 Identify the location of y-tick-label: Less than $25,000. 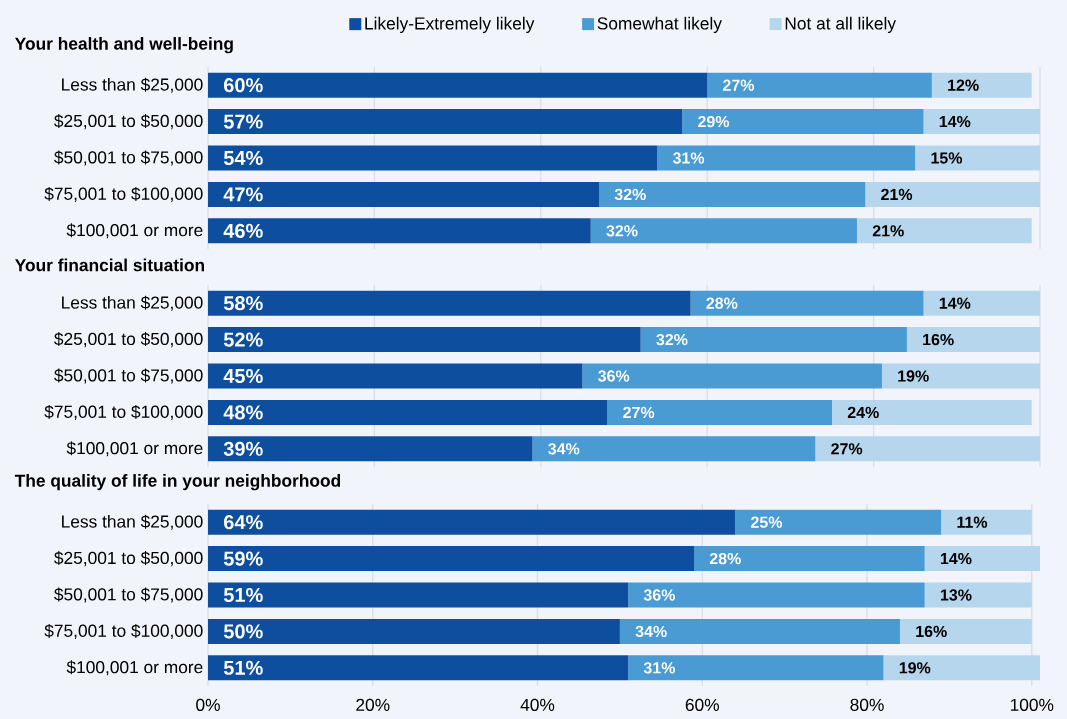
(132, 85).